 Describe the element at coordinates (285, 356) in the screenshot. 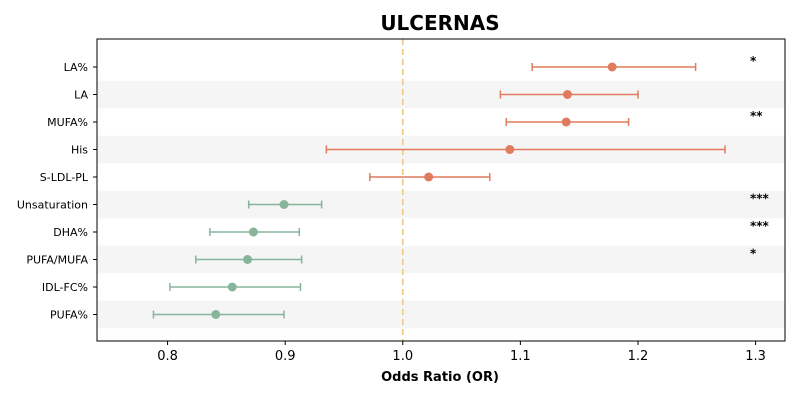

I see `x-tick-label: 0.9` at that location.